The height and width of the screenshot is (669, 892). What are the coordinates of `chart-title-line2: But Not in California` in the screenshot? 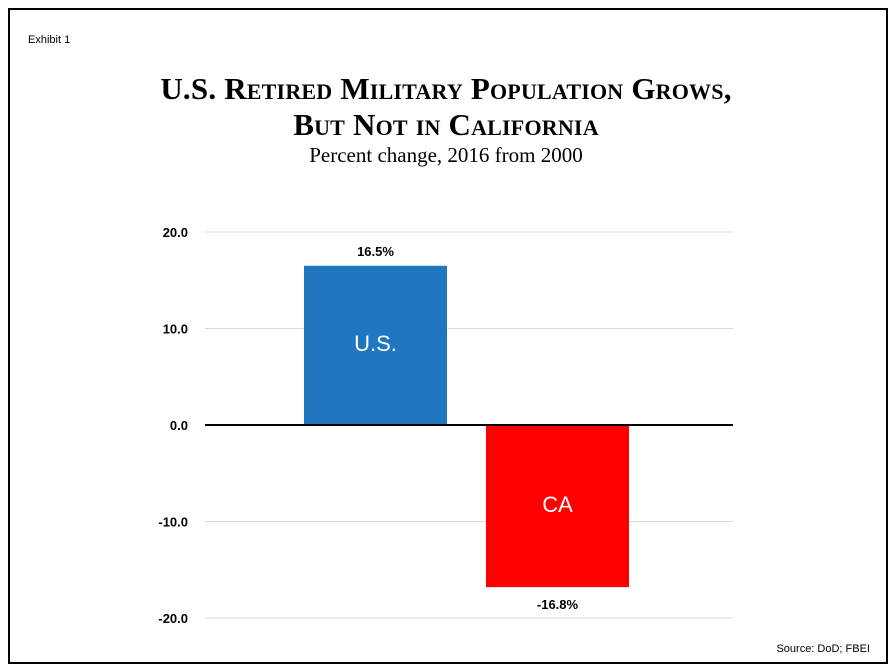 It's located at (446, 124).